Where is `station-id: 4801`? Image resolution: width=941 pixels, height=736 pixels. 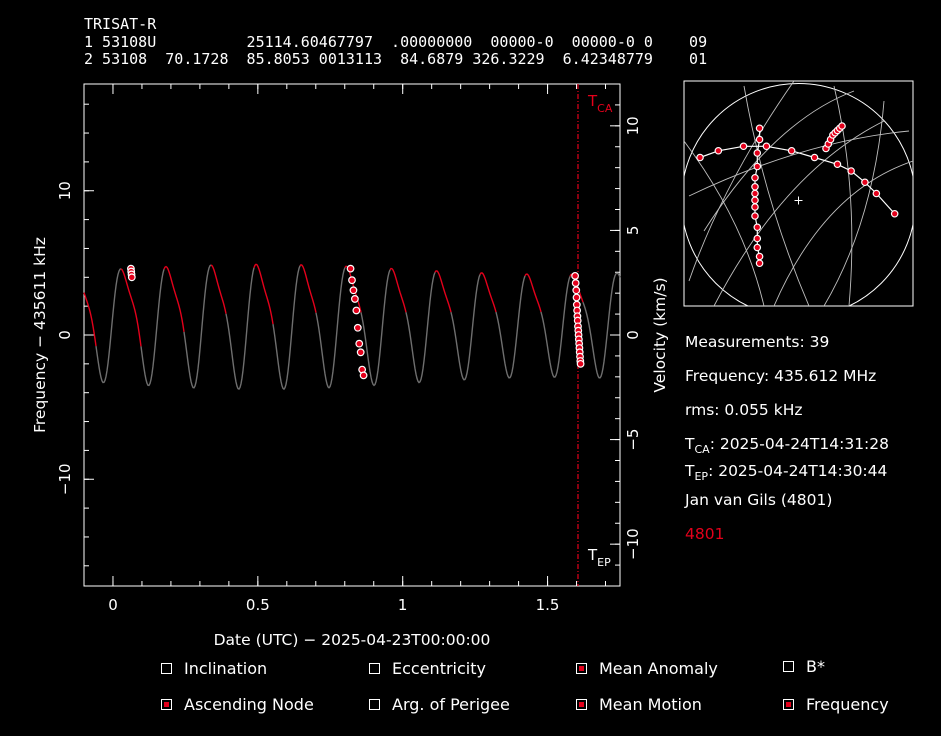
station-id: 4801 is located at coordinates (705, 534).